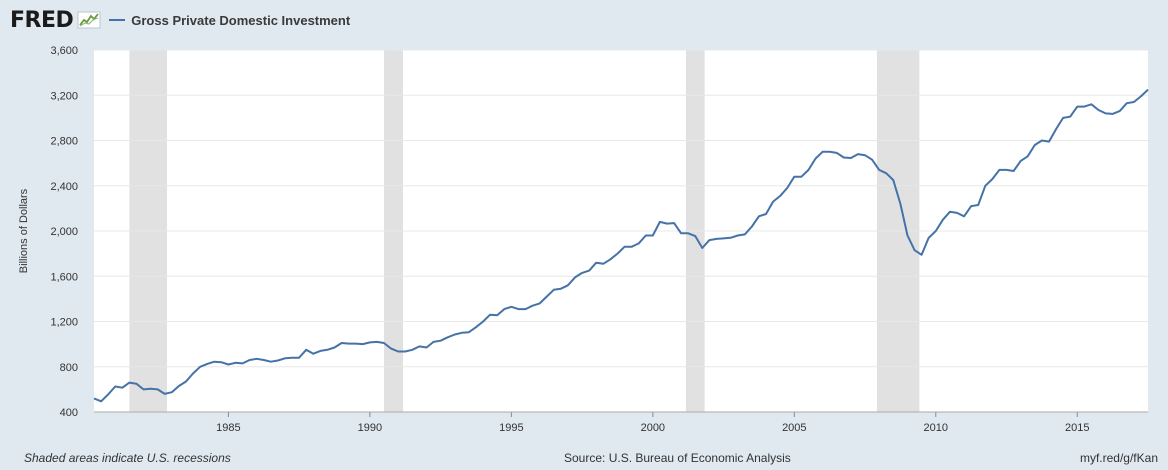  Describe the element at coordinates (64, 51) in the screenshot. I see `y-tick-label: 3,600` at that location.